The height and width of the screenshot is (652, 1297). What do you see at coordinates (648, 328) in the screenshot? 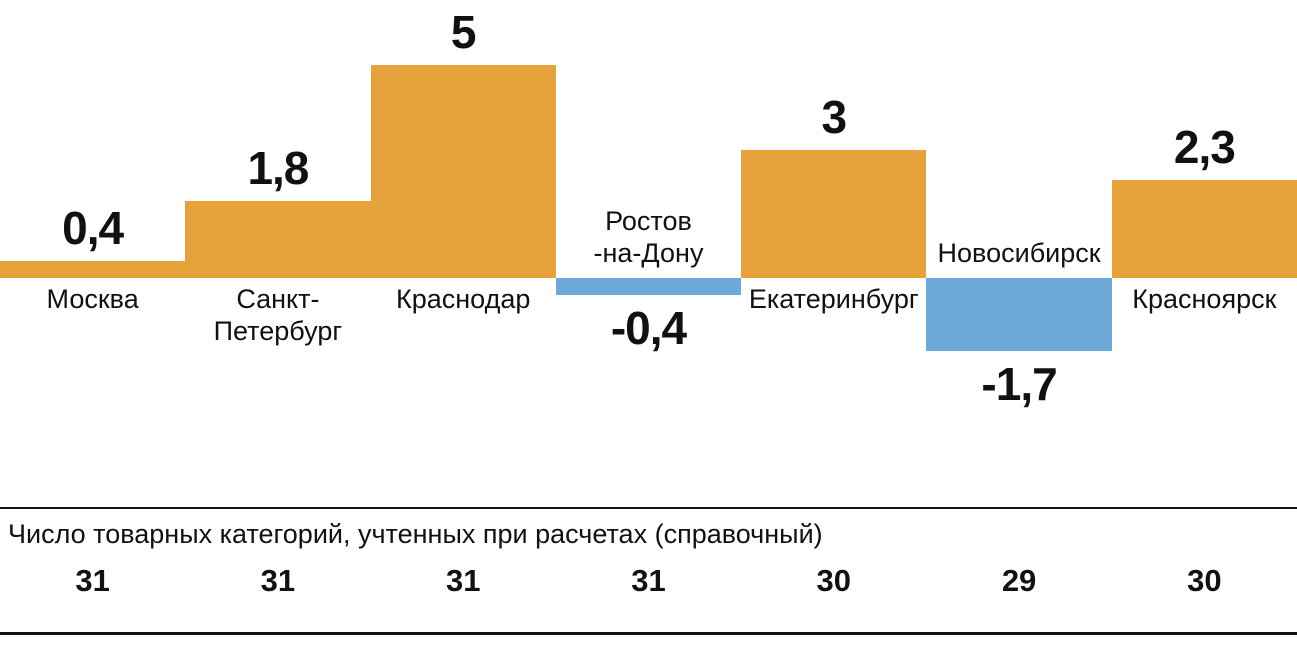
I see `value-label: -0,4` at bounding box center [648, 328].